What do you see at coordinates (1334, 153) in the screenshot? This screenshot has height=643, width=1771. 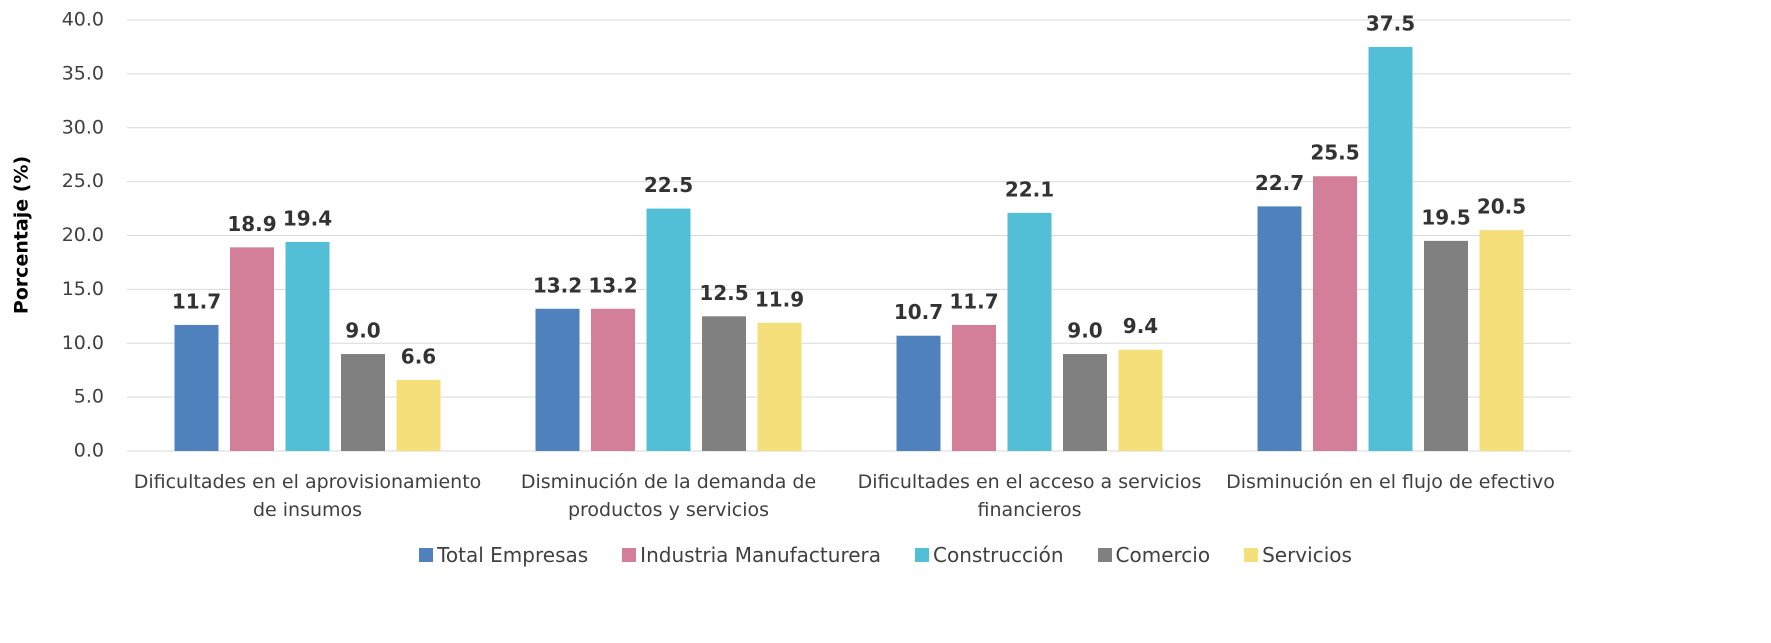 I see `data-label: 25.5` at bounding box center [1334, 153].